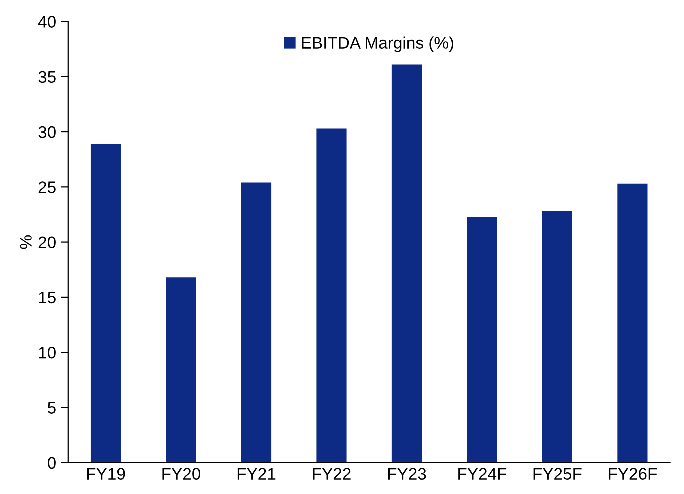  What do you see at coordinates (47, 132) in the screenshot?
I see `y-tick-label: 30` at bounding box center [47, 132].